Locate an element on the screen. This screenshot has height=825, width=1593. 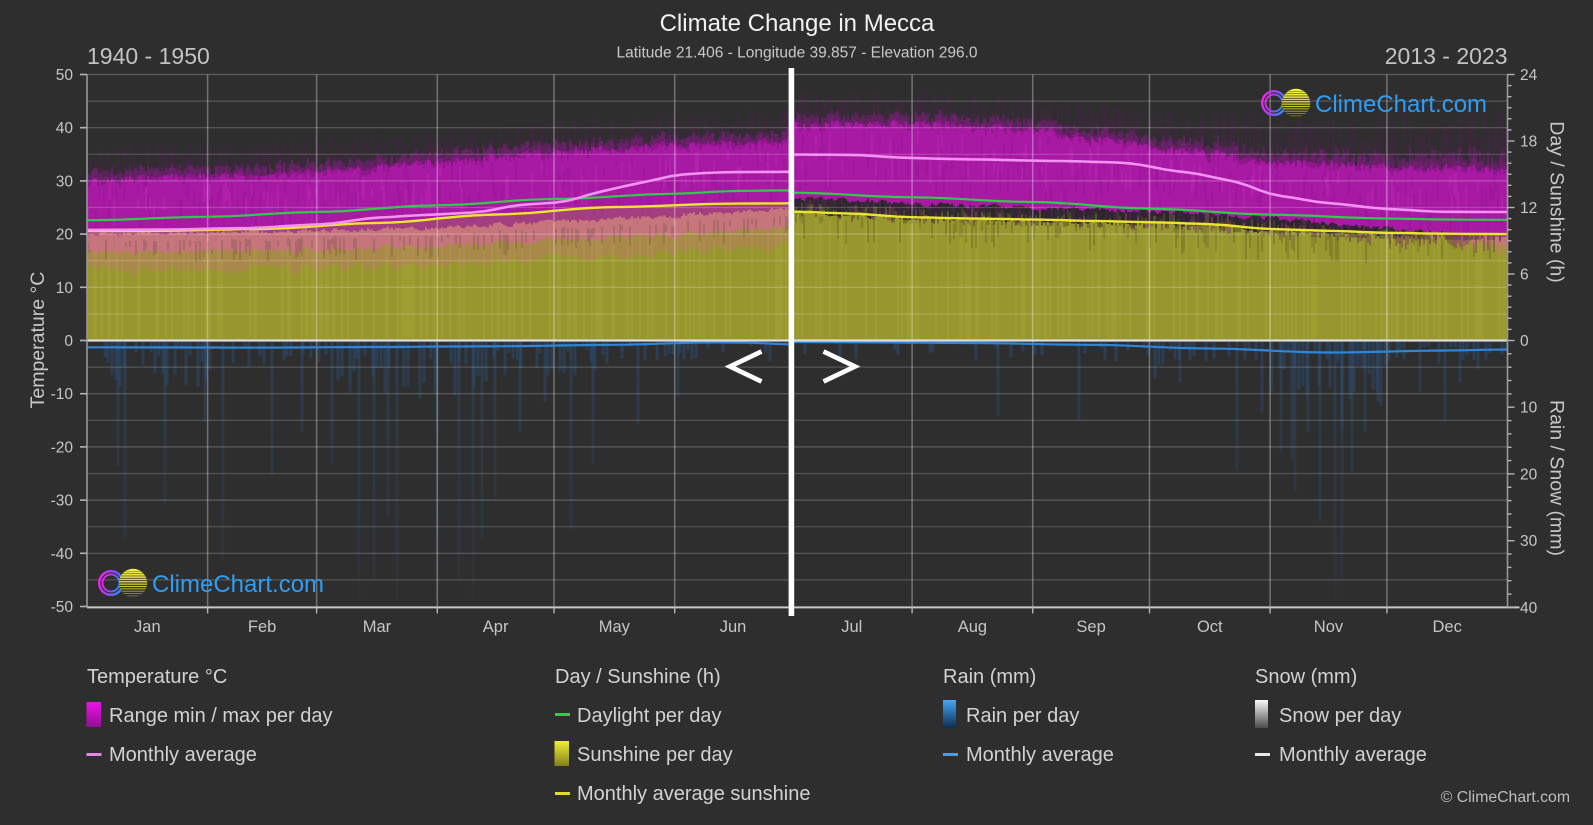
svg-text: -30 is located at coordinates (62, 501).